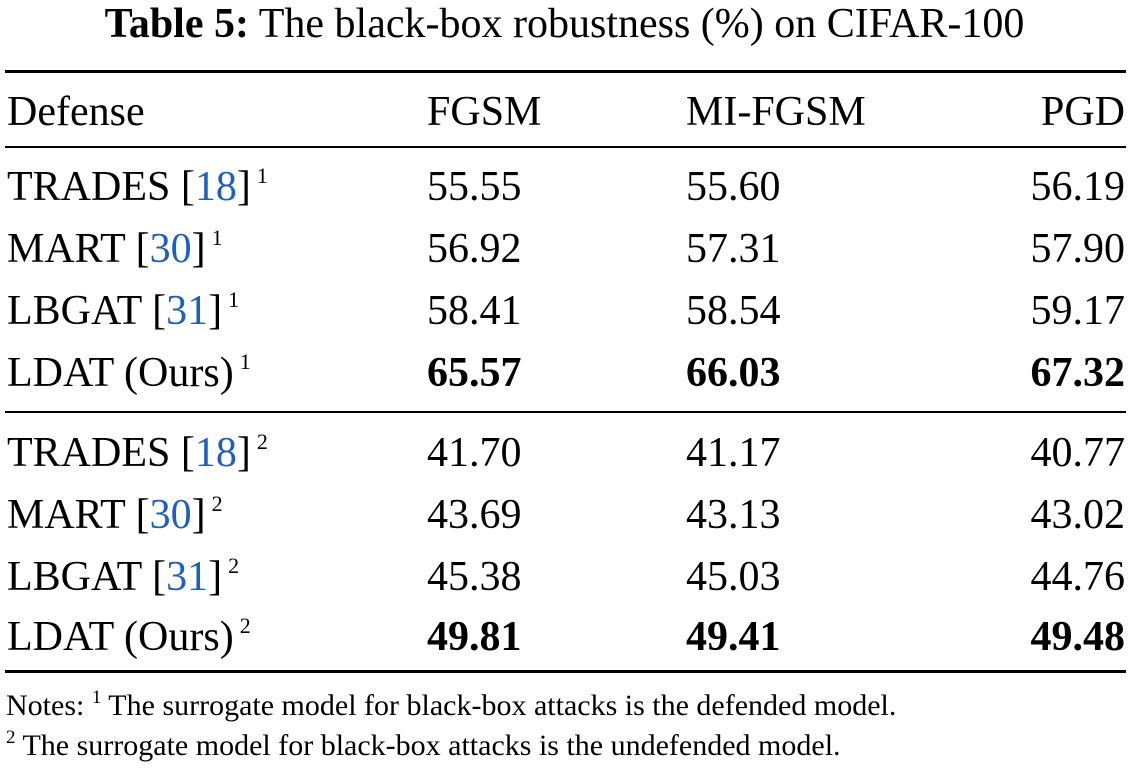  What do you see at coordinates (733, 577) in the screenshot?
I see `mi-fgsm-value: 45.03` at bounding box center [733, 577].